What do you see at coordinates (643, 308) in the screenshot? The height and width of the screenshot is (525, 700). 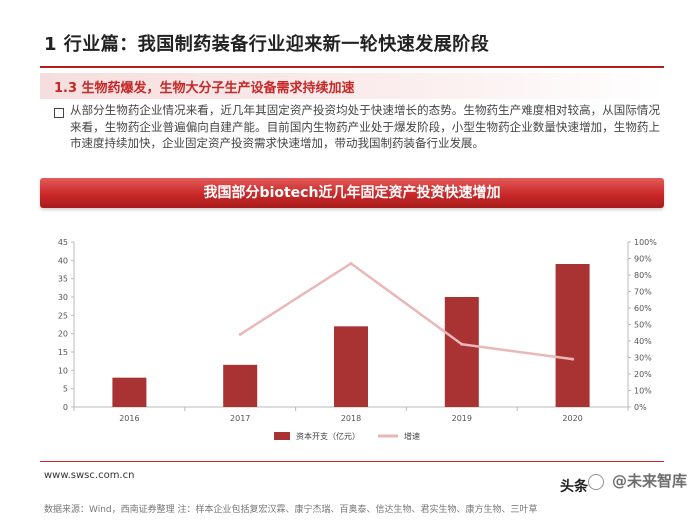 I see `y-right-tick-label: 60%` at bounding box center [643, 308].